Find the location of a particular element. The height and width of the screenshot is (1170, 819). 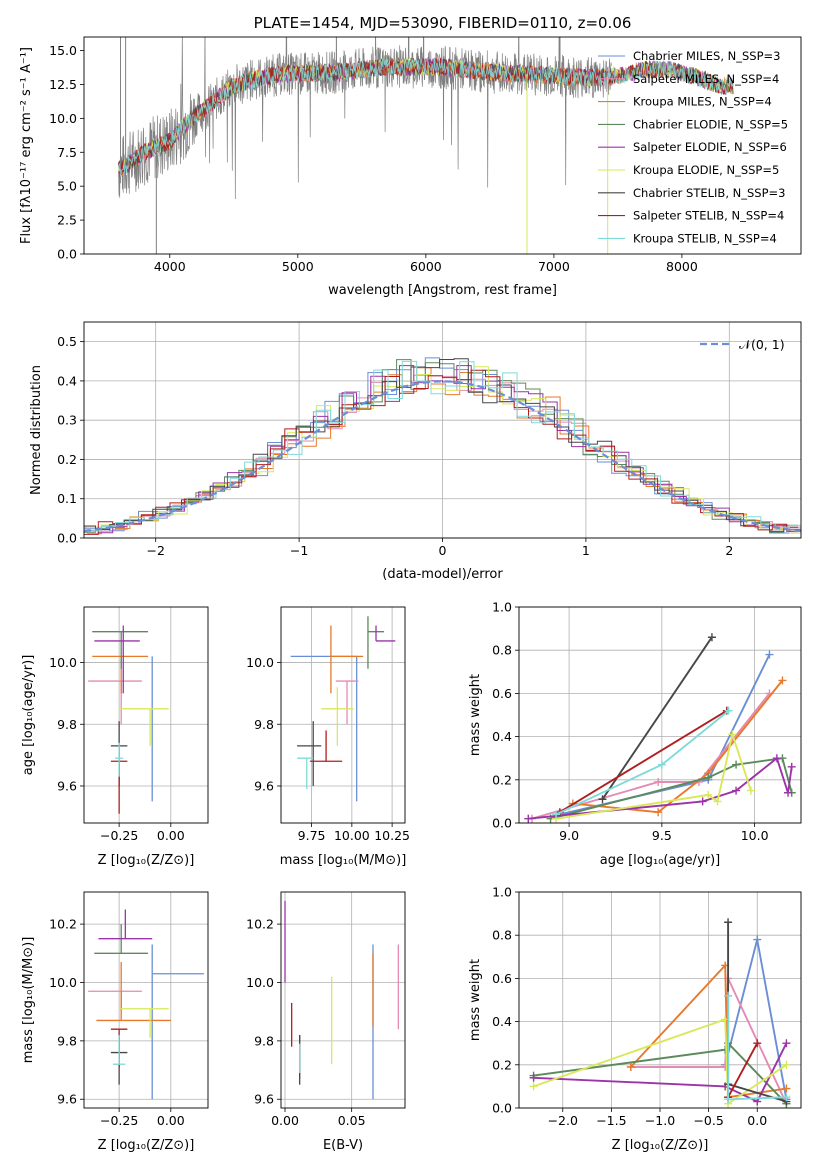

legend-entry: Chabrier STELIB, N_SSP=3 is located at coordinates (709, 193).